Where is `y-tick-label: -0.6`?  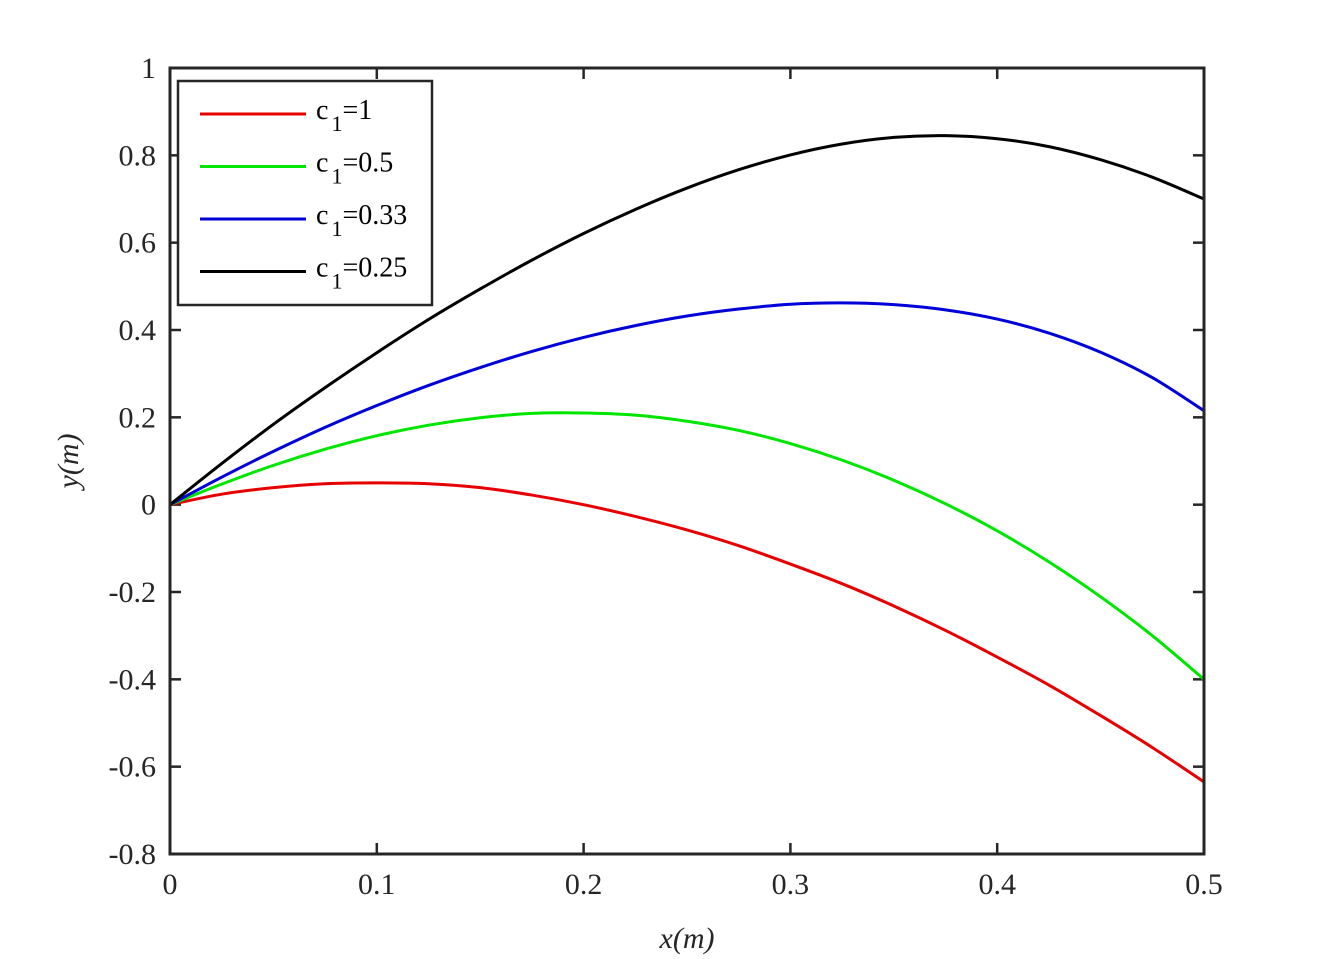 y-tick-label: -0.6 is located at coordinates (133, 767).